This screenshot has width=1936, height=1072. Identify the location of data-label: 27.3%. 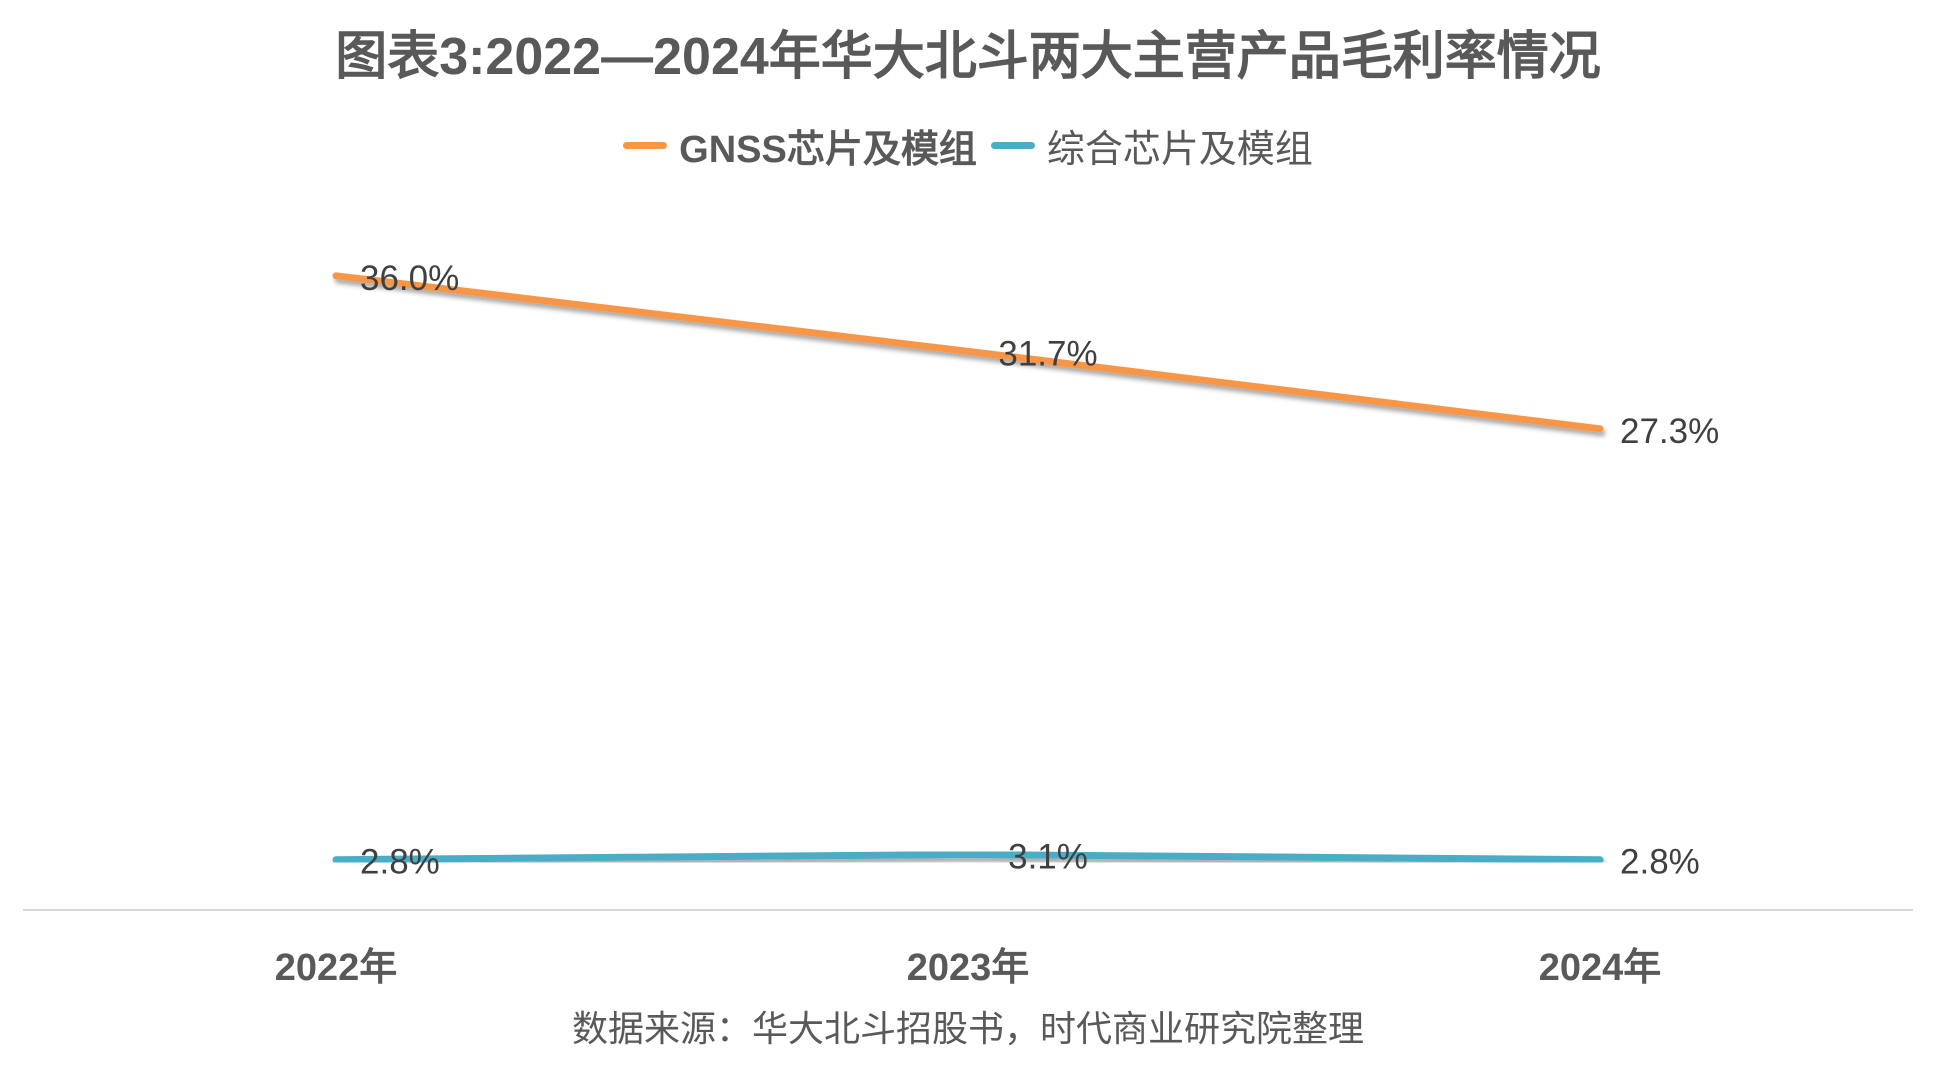
(1669, 431).